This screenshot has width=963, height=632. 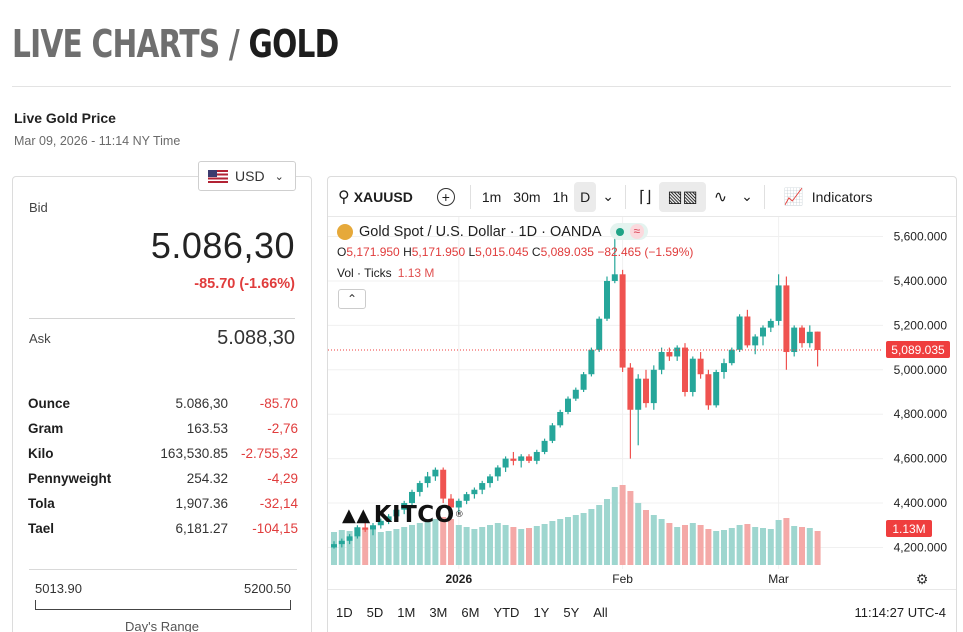 What do you see at coordinates (407, 252) in the screenshot?
I see `ohlc-high-key: H` at bounding box center [407, 252].